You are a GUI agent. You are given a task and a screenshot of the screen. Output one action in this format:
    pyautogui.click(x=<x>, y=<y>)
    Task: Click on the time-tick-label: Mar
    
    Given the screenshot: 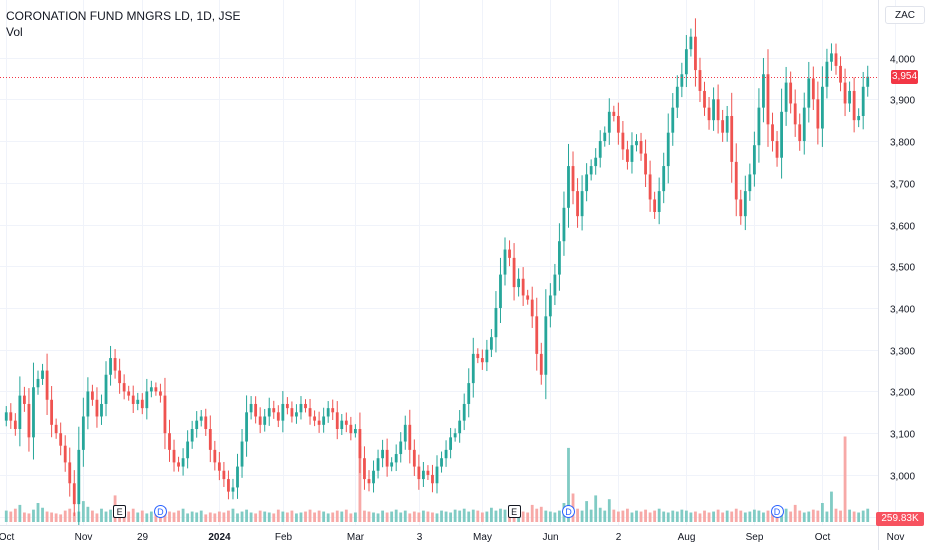 What is the action you would take?
    pyautogui.click(x=356, y=537)
    